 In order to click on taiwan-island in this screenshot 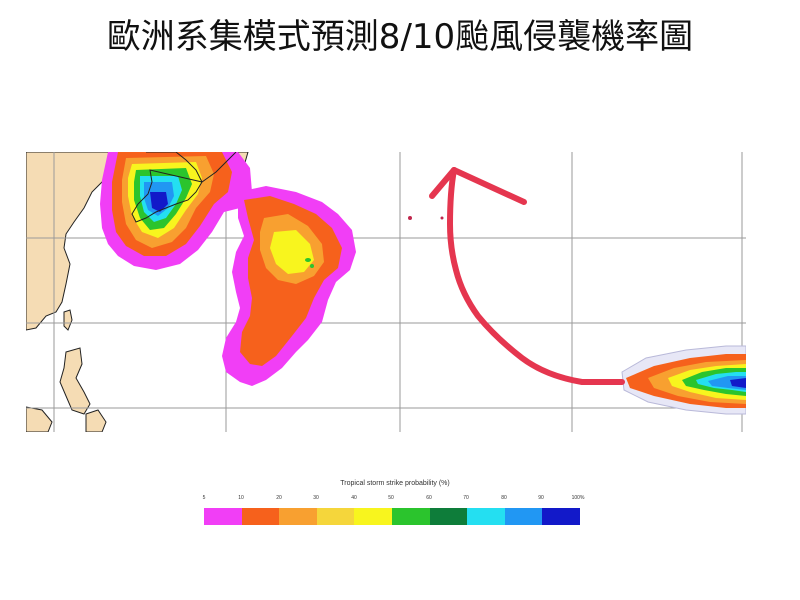, I will do `click(68, 320)`.